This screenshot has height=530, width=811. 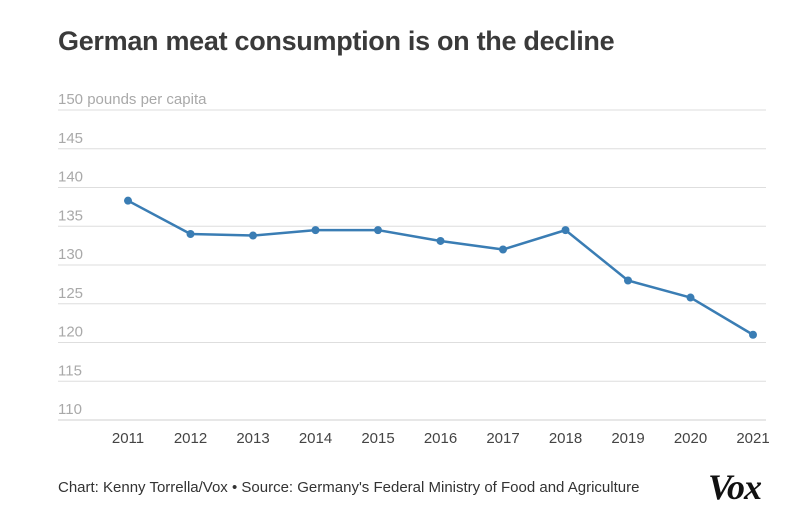 I want to click on y-tick-label-110: 110, so click(x=70, y=409).